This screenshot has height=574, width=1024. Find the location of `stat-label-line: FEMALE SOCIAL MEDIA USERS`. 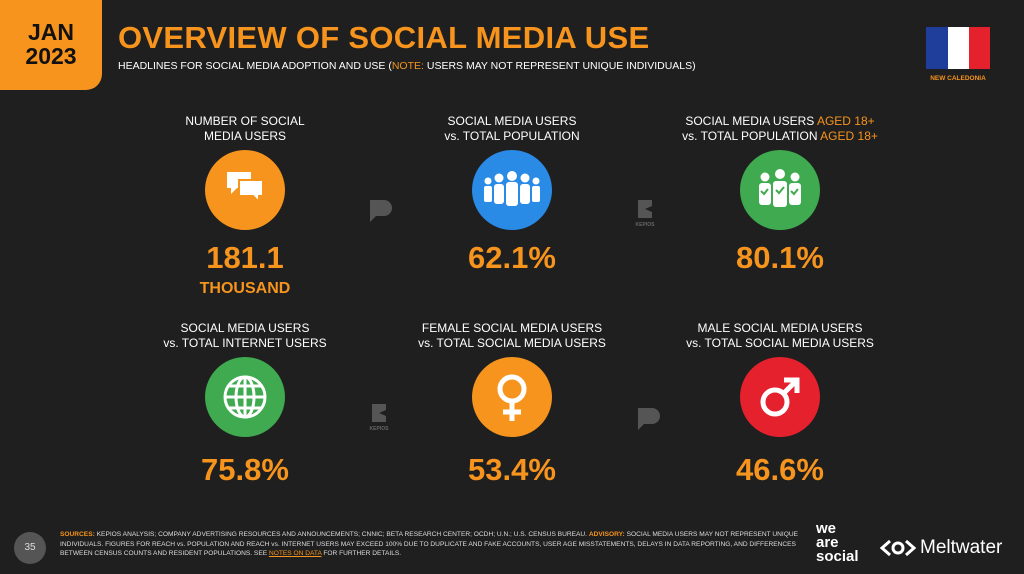

stat-label-line: FEMALE SOCIAL MEDIA USERS is located at coordinates (512, 328).